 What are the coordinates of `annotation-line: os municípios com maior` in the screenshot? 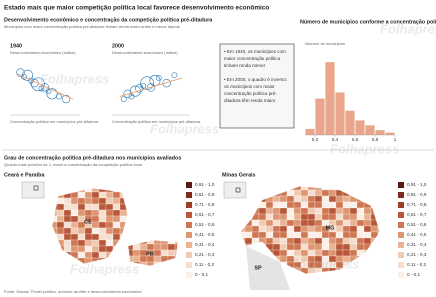 It's located at (249, 86).